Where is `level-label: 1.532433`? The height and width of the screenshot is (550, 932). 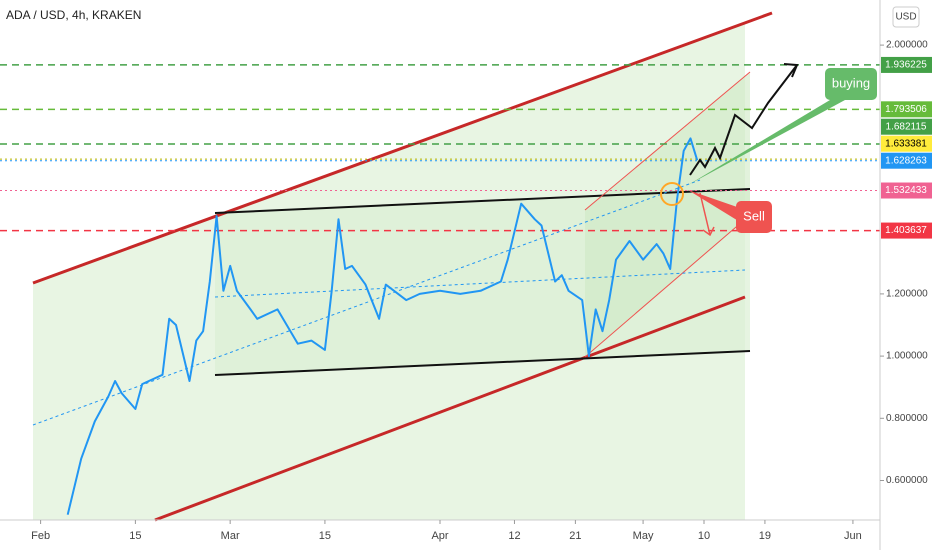 level-label: 1.532433 is located at coordinates (906, 190).